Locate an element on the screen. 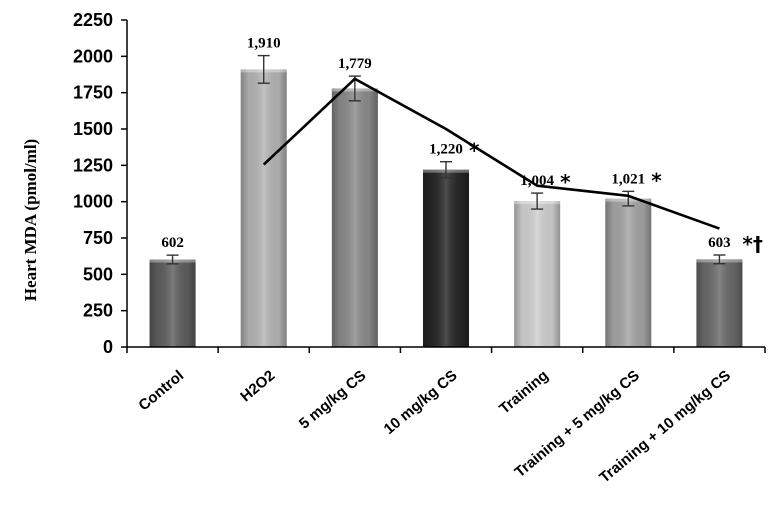  y-tick-label: 1000 is located at coordinates (93, 202).